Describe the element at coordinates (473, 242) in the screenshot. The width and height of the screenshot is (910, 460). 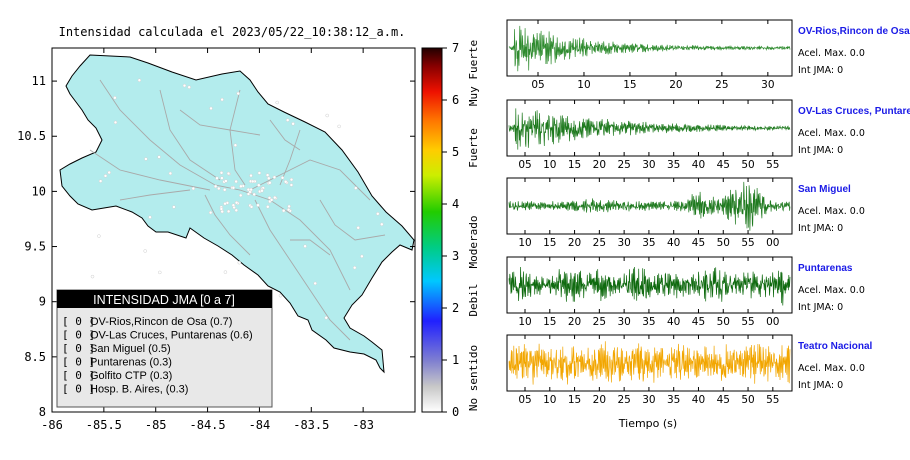
I see `colorbar-category-label: Moderado` at that location.